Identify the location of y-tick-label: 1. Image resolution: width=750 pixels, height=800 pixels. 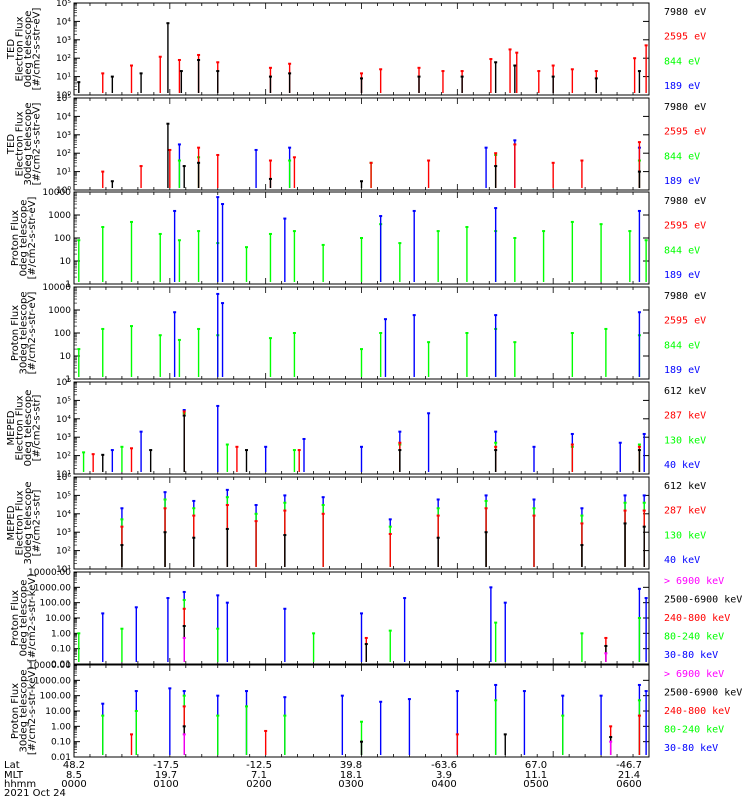
(68, 285).